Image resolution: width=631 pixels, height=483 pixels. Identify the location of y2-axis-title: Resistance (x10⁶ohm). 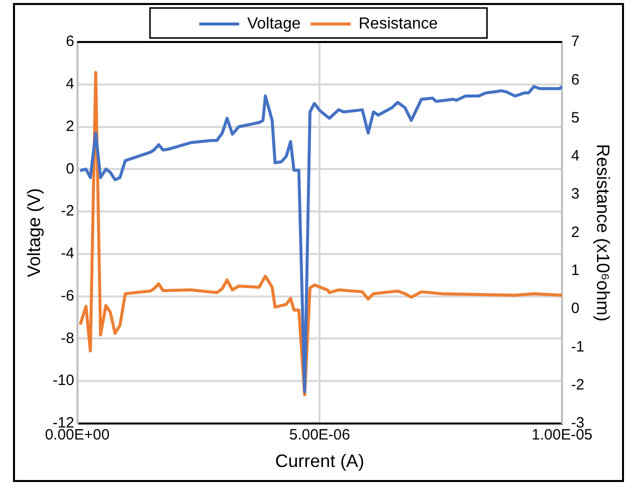
(603, 233).